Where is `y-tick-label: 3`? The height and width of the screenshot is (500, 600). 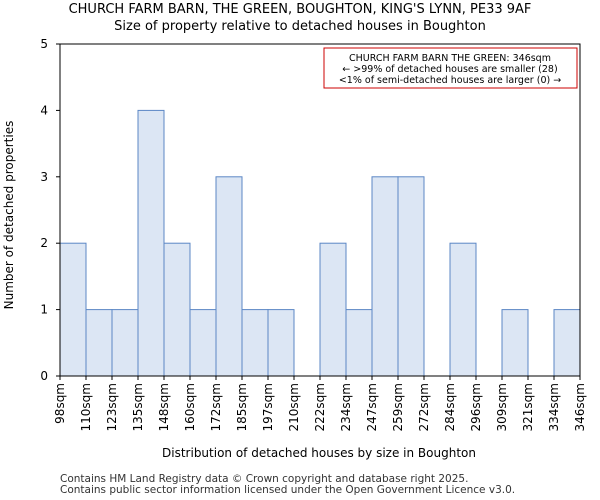 y-tick-label: 3 is located at coordinates (44, 177).